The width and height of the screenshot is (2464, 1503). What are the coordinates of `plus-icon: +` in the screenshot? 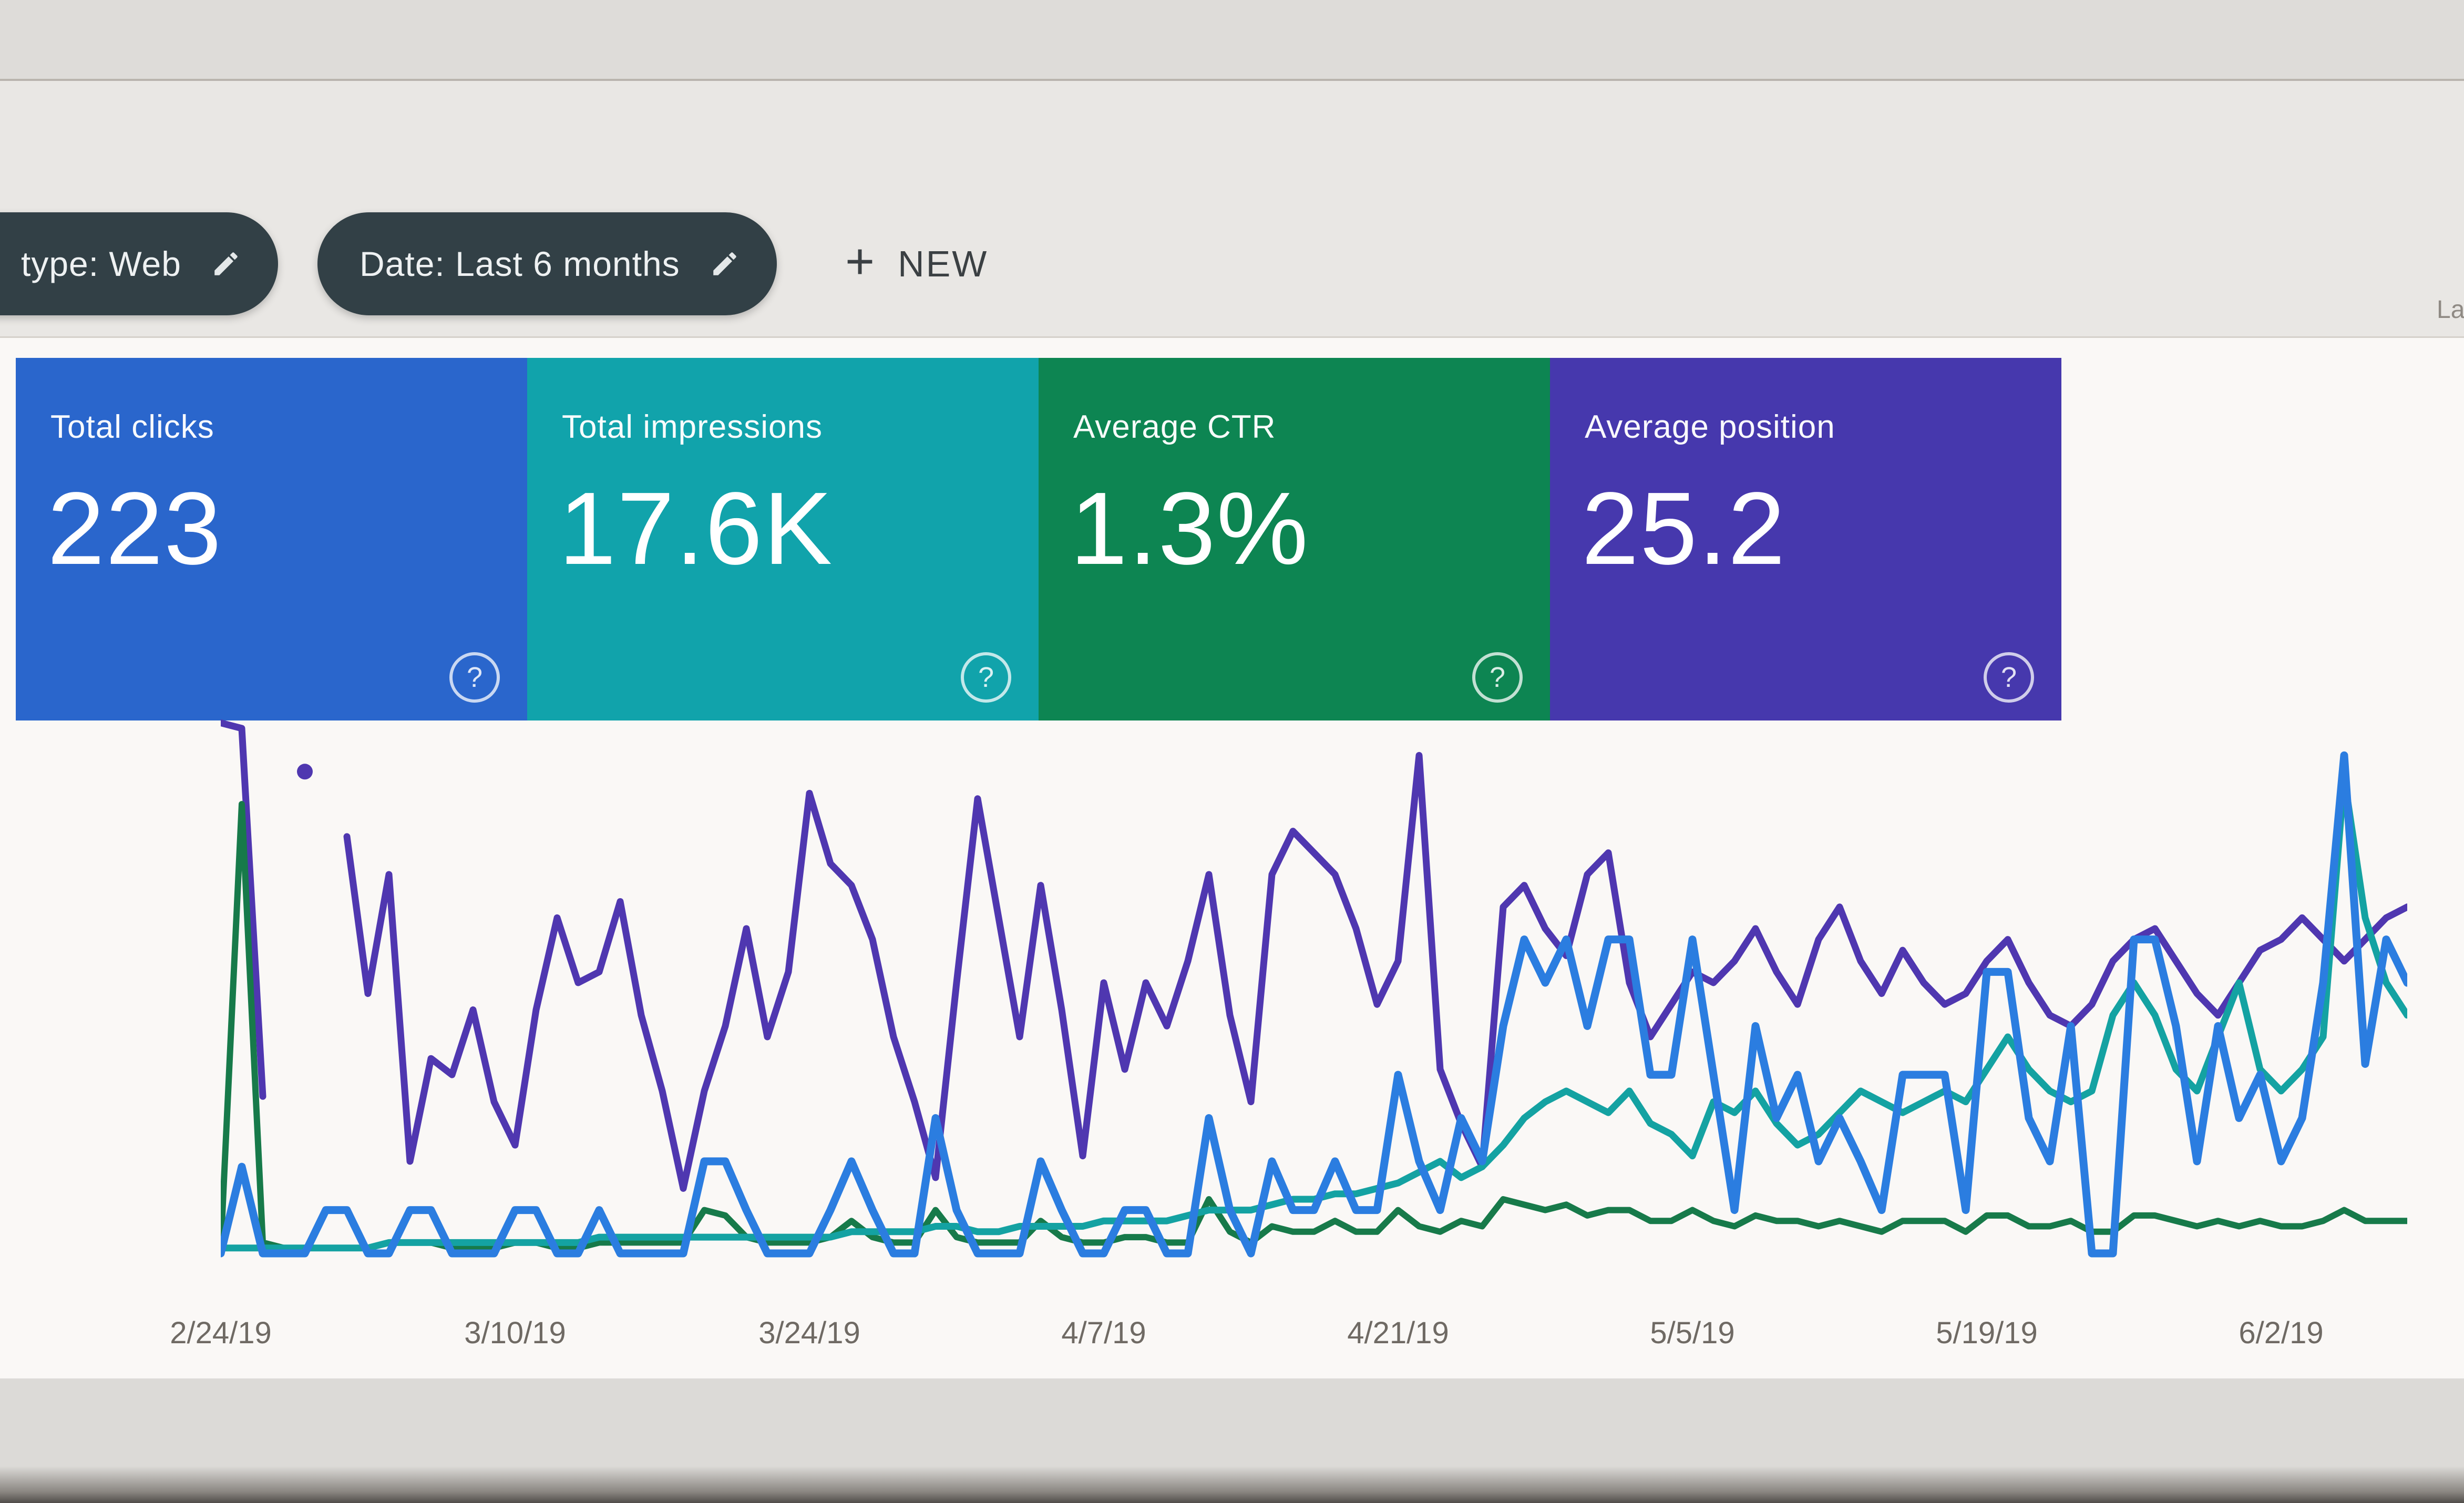 It's located at (860, 262).